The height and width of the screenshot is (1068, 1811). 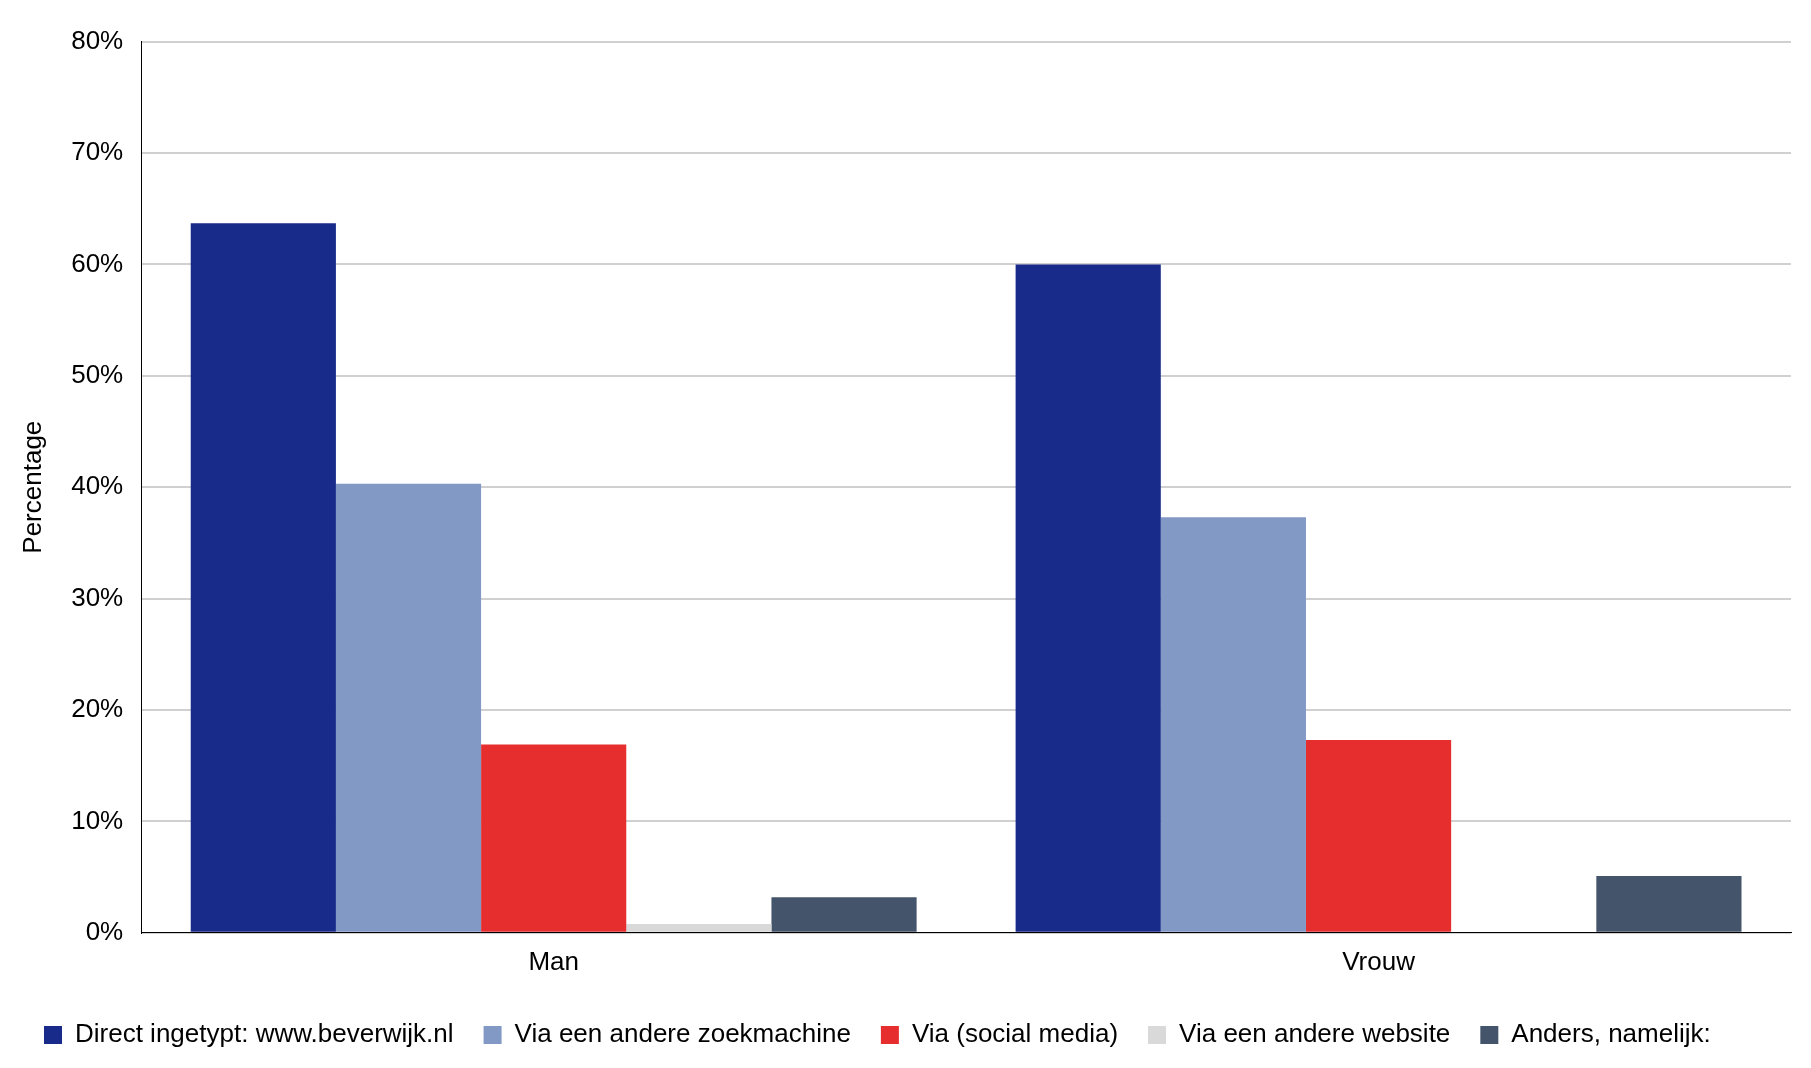 What do you see at coordinates (97, 596) in the screenshot?
I see `y-tick-label: 30%` at bounding box center [97, 596].